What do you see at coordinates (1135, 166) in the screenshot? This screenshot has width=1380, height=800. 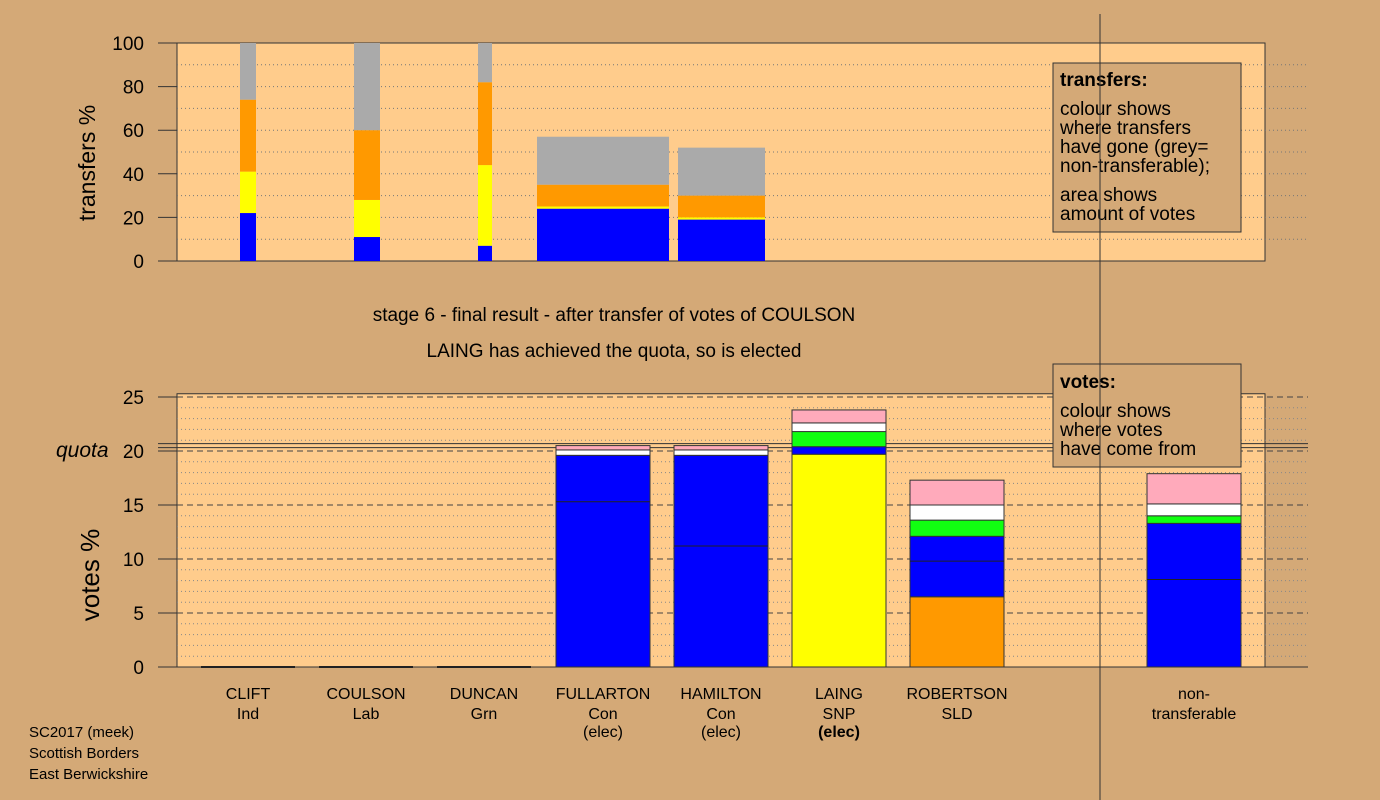 I see `legend-line: non-transferable);` at bounding box center [1135, 166].